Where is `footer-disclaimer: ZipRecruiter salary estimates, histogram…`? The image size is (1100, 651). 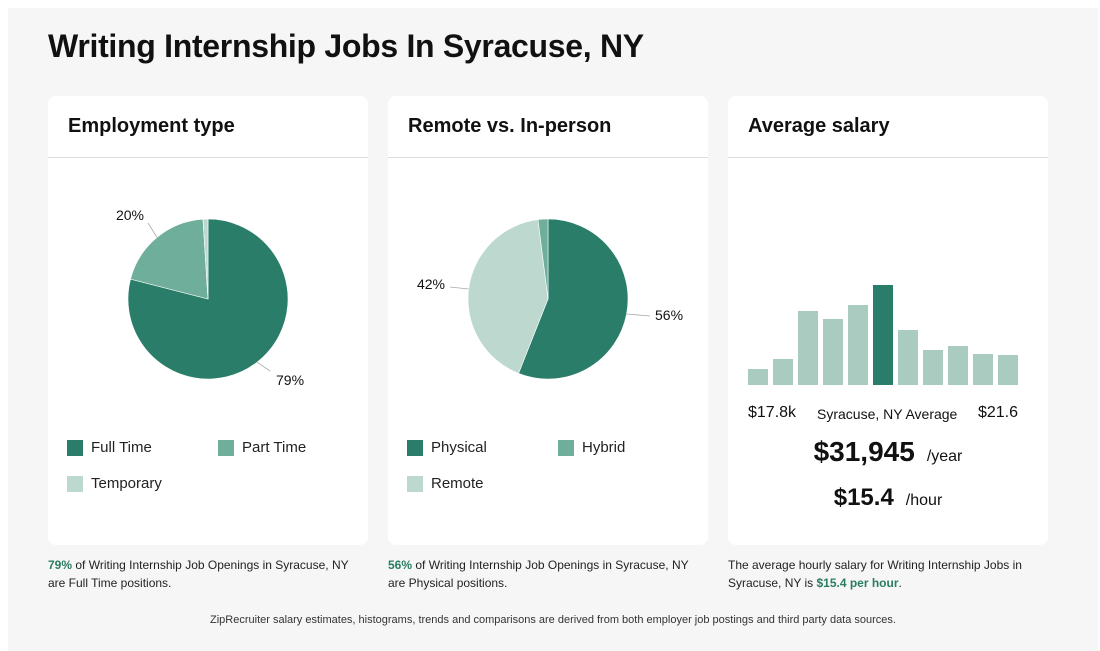
footer-disclaimer: ZipRecruiter salary estimates, histogram… is located at coordinates (553, 620).